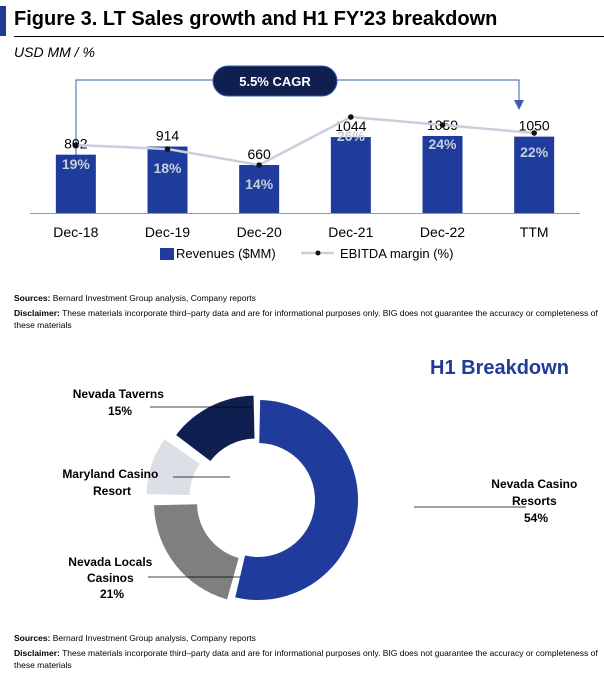 The image size is (604, 686). Describe the element at coordinates (296, 500) in the screenshot. I see `donut-slice-nevada-casino-resorts` at that location.